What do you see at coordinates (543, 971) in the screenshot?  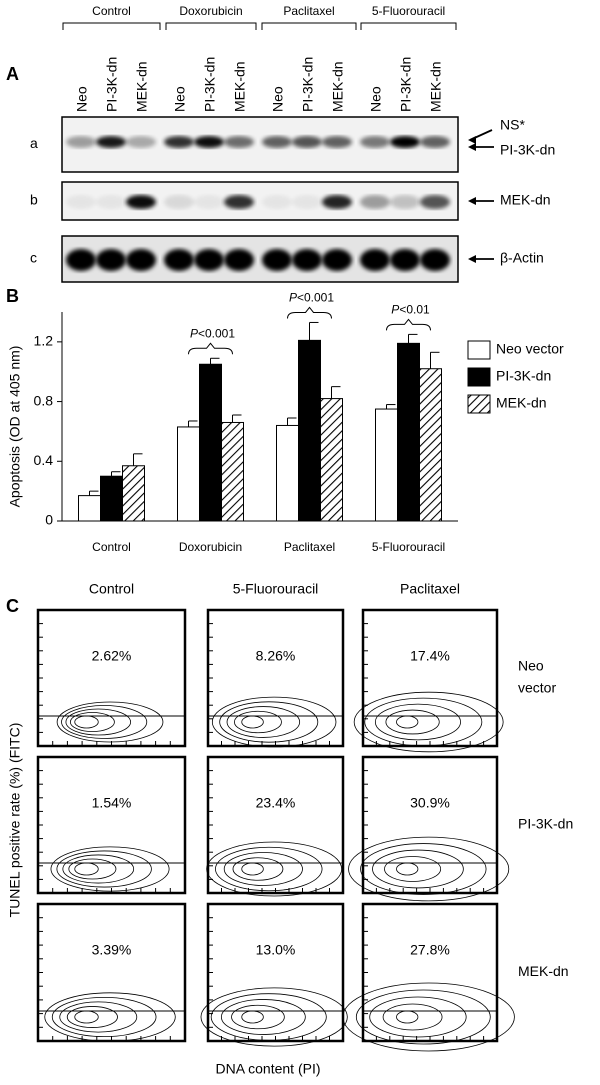 I see `row-label: MEK-dn` at bounding box center [543, 971].